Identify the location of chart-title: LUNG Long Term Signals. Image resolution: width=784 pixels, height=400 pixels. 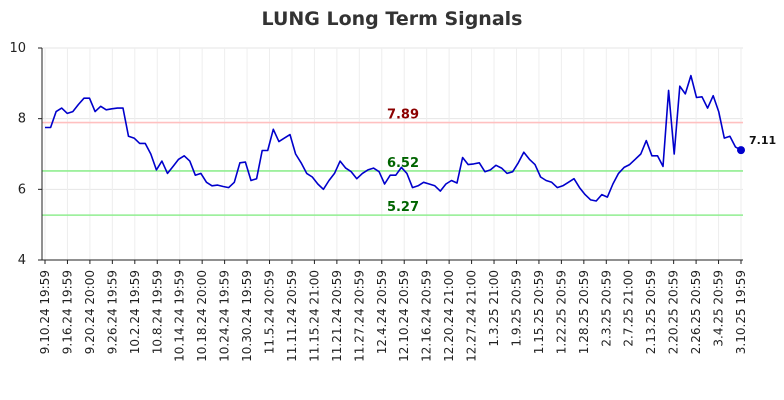
(392, 19).